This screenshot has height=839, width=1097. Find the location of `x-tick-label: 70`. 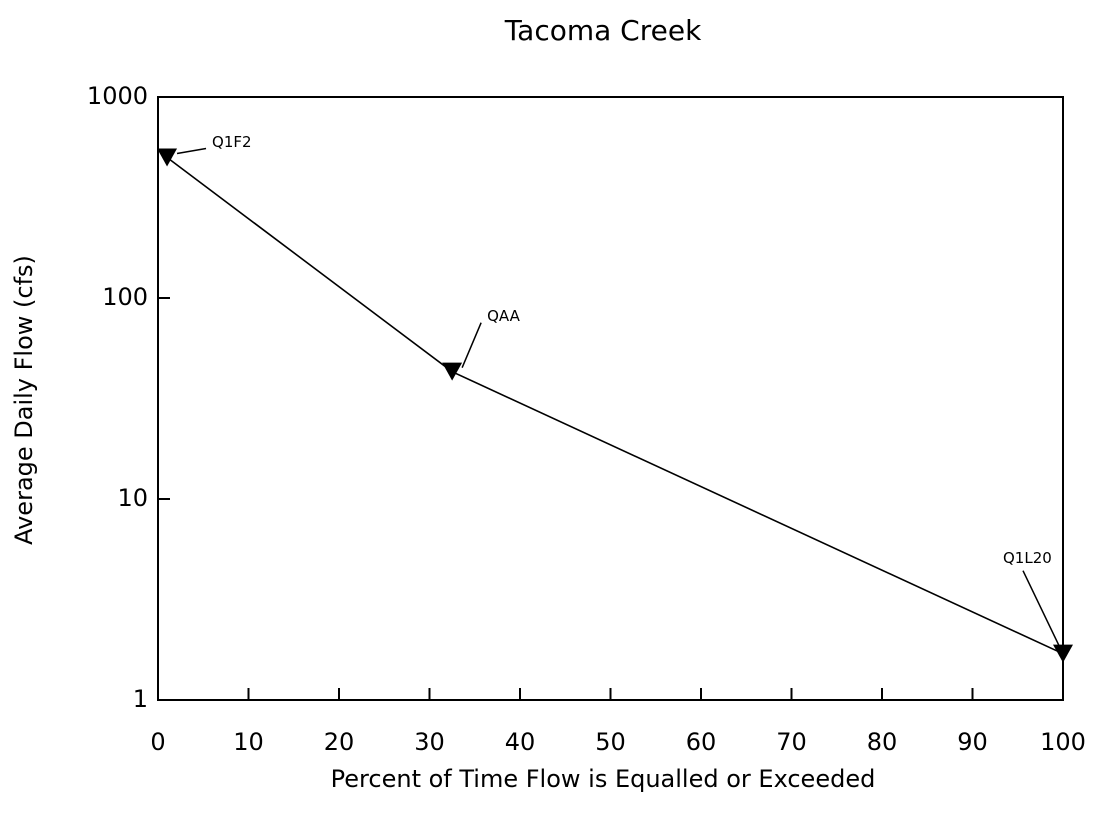

x-tick-label: 70 is located at coordinates (791, 742).